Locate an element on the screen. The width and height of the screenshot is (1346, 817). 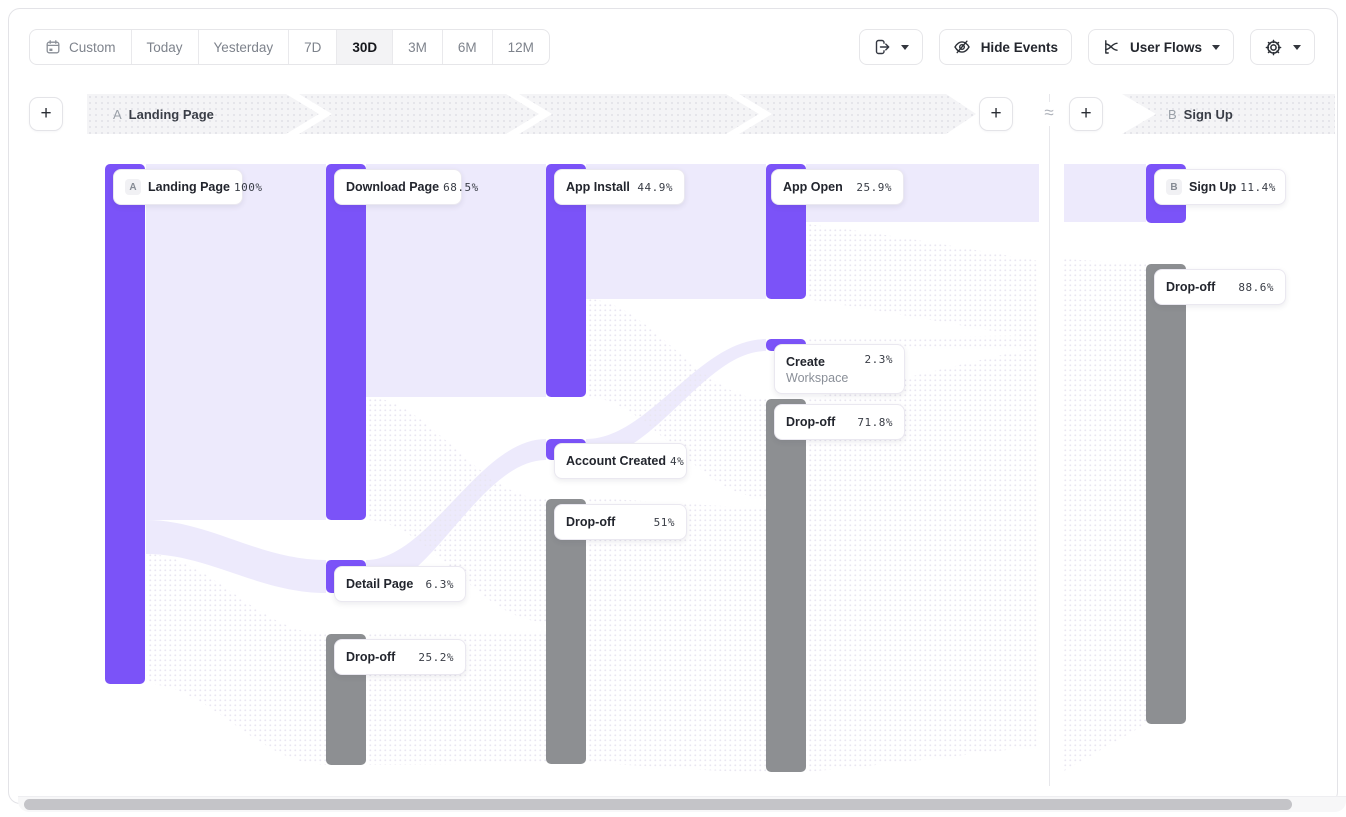
download-page-label-card: Download Page 68.5% is located at coordinates (406, 187).